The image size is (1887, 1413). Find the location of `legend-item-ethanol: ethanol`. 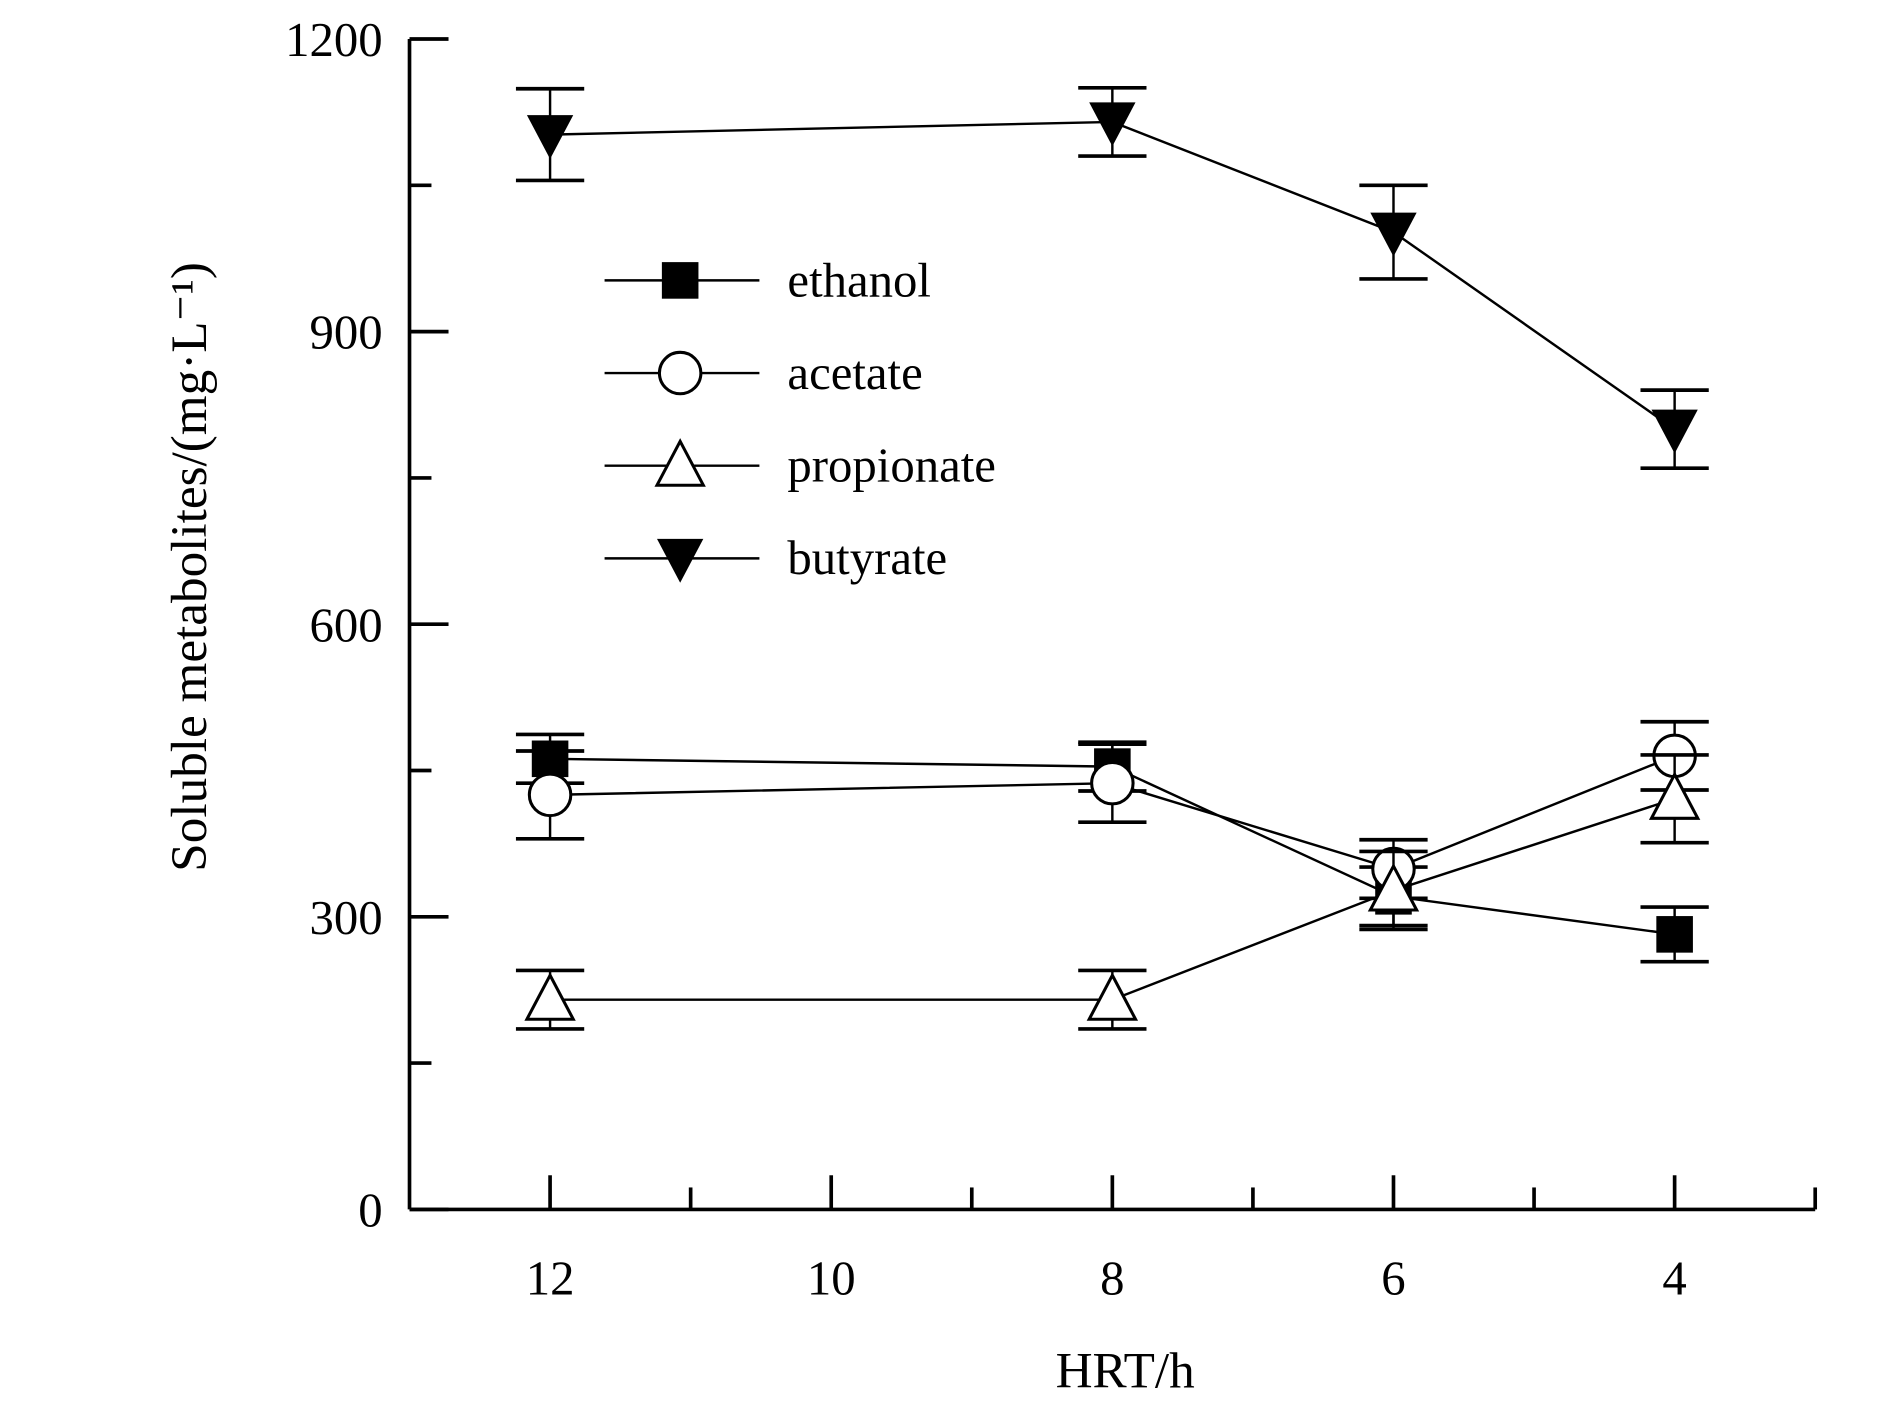

legend-item-ethanol: ethanol is located at coordinates (767, 280).